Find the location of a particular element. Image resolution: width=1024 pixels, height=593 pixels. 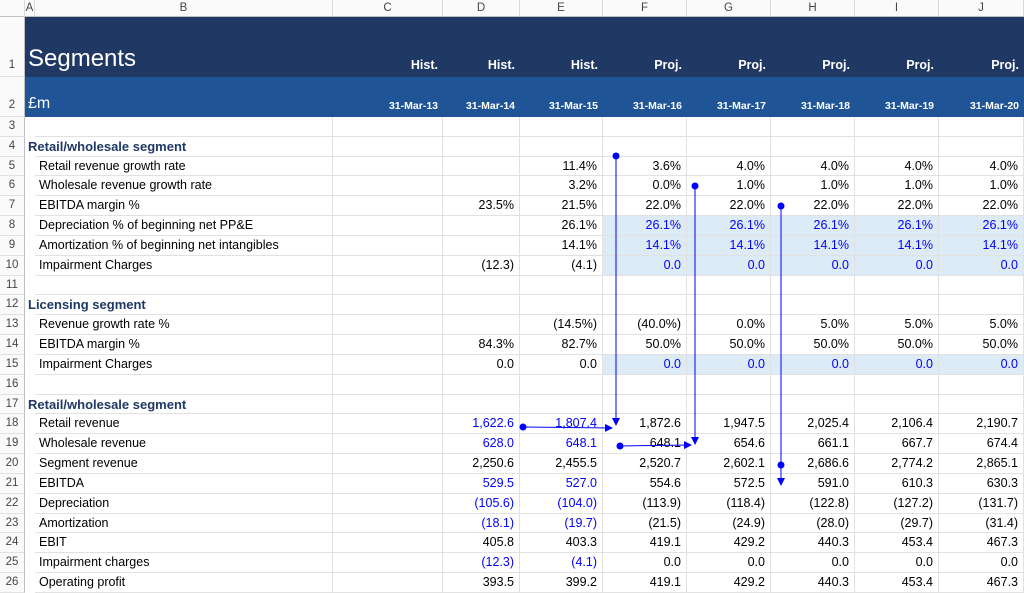

cell-value: 453.4 is located at coordinates (897, 543).